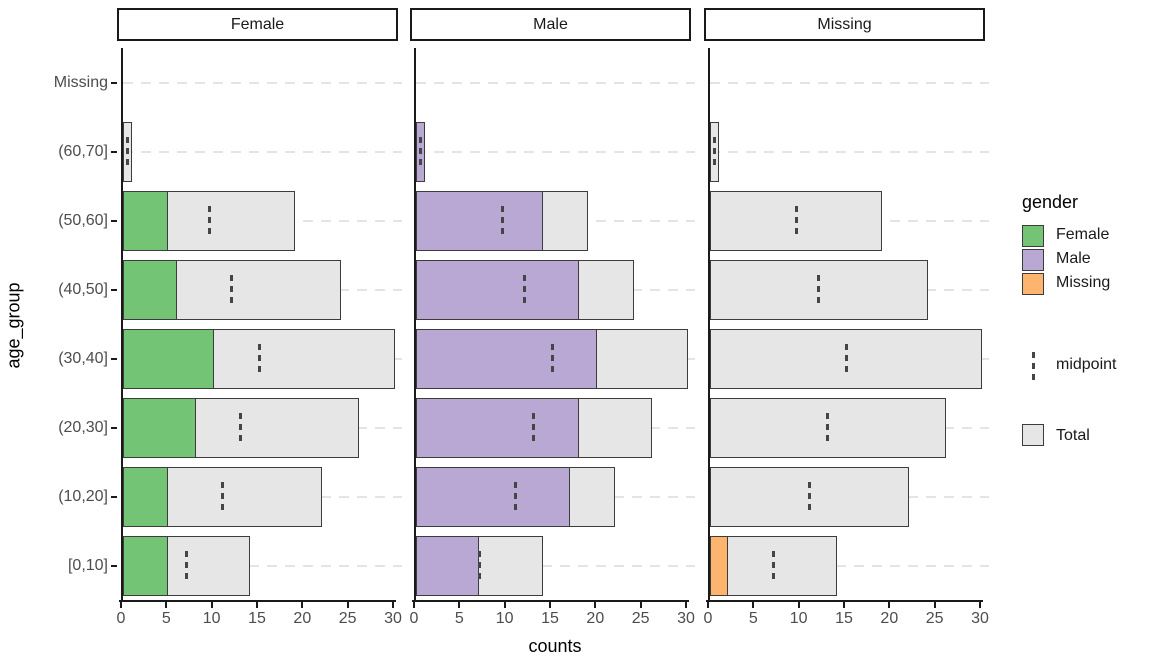 The width and height of the screenshot is (1152, 672). I want to click on x-axis-title: counts, so click(555, 646).